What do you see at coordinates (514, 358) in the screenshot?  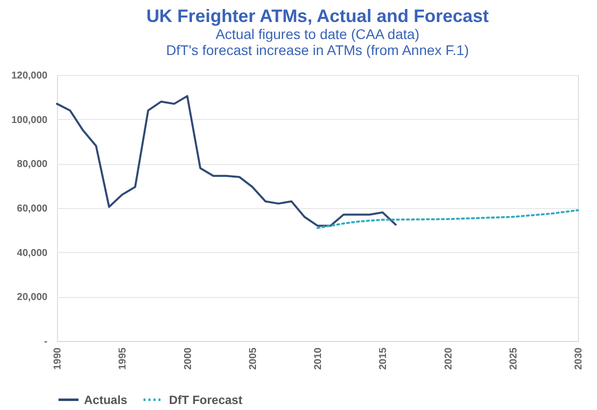 I see `x-tick-label: 2025` at bounding box center [514, 358].